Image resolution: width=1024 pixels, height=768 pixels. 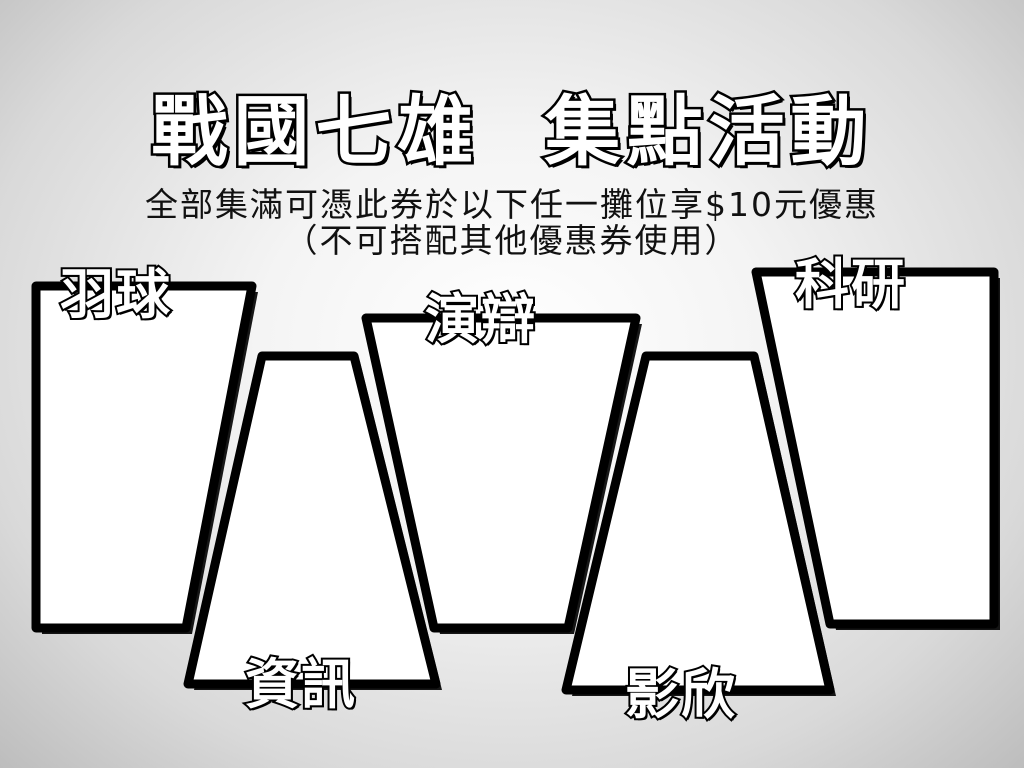 I want to click on stall-label-info: 資訊, so click(x=300, y=684).